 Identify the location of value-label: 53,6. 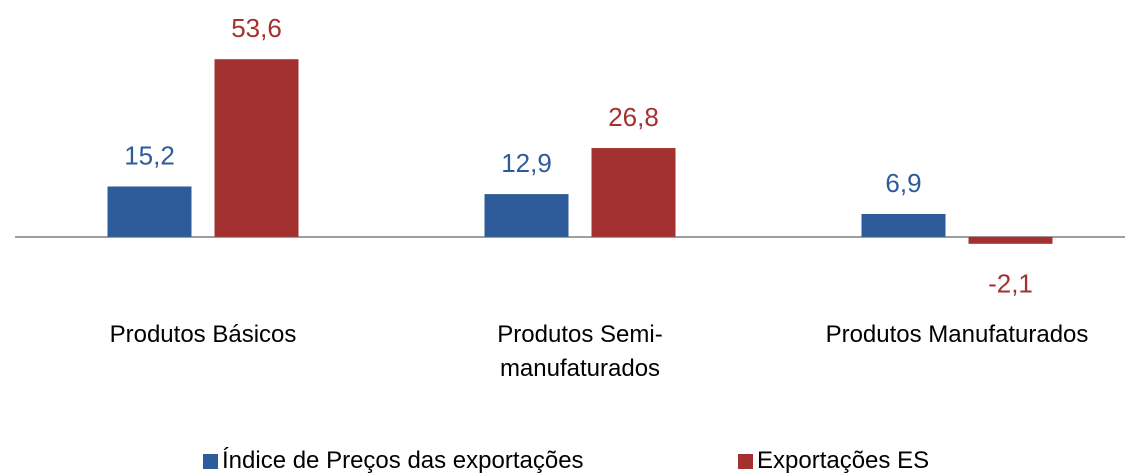
(256, 28).